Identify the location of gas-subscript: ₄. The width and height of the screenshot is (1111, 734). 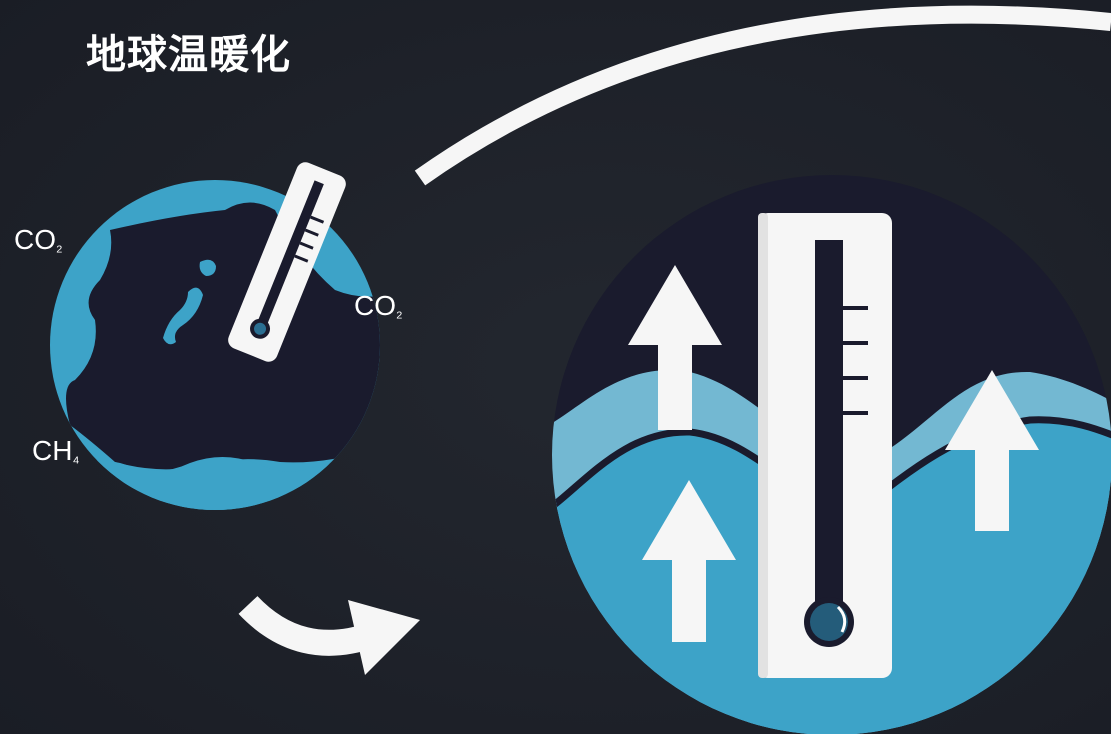
(76, 456).